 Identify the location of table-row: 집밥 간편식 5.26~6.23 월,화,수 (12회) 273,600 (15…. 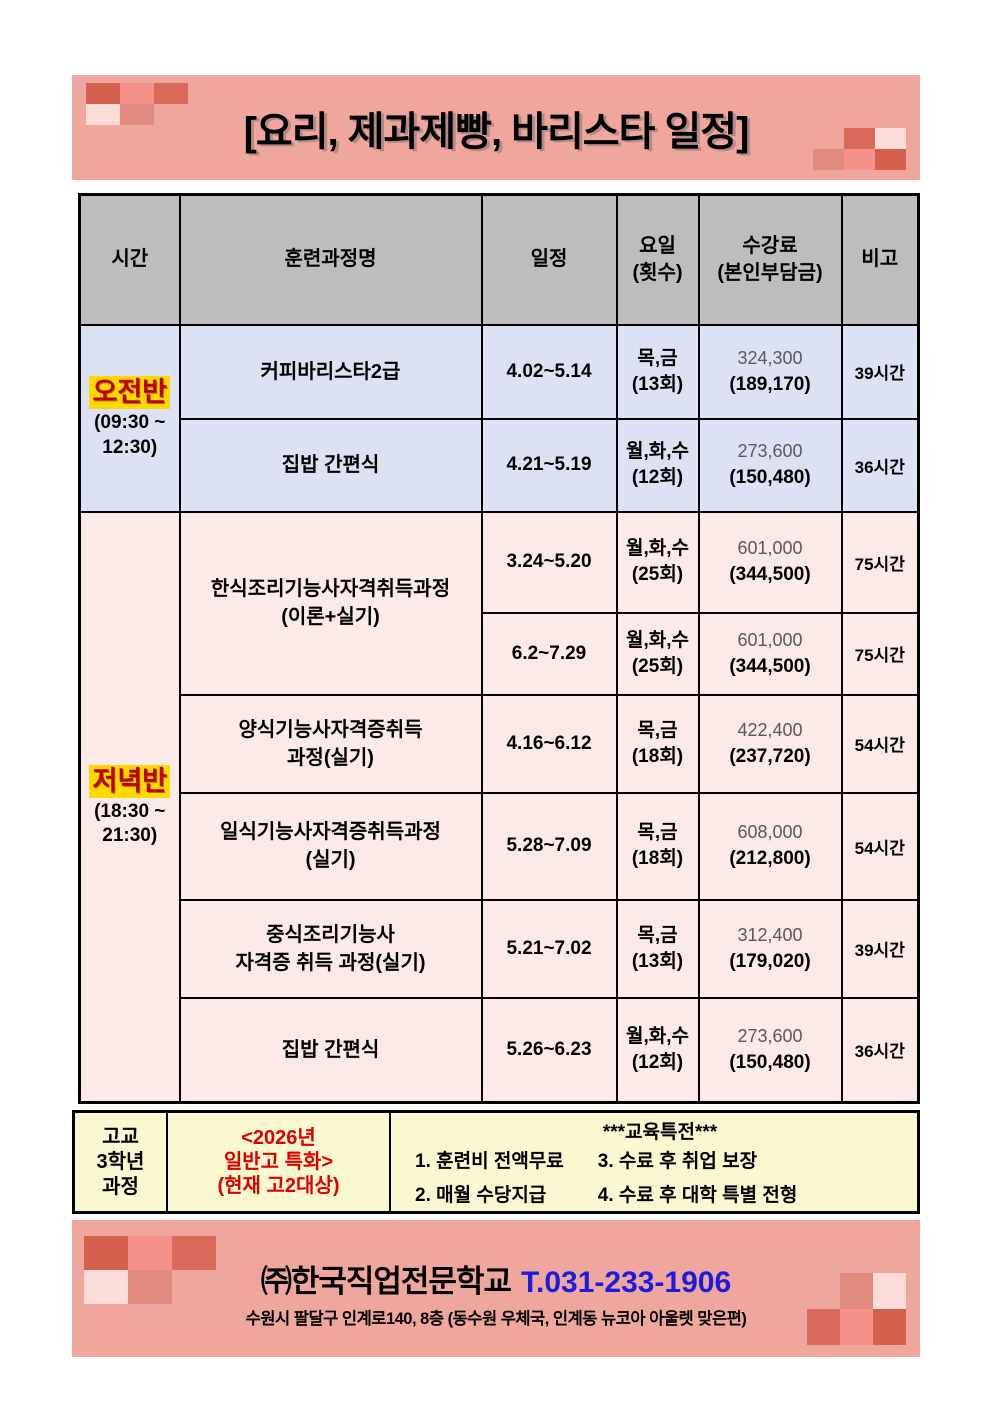
(500, 1050).